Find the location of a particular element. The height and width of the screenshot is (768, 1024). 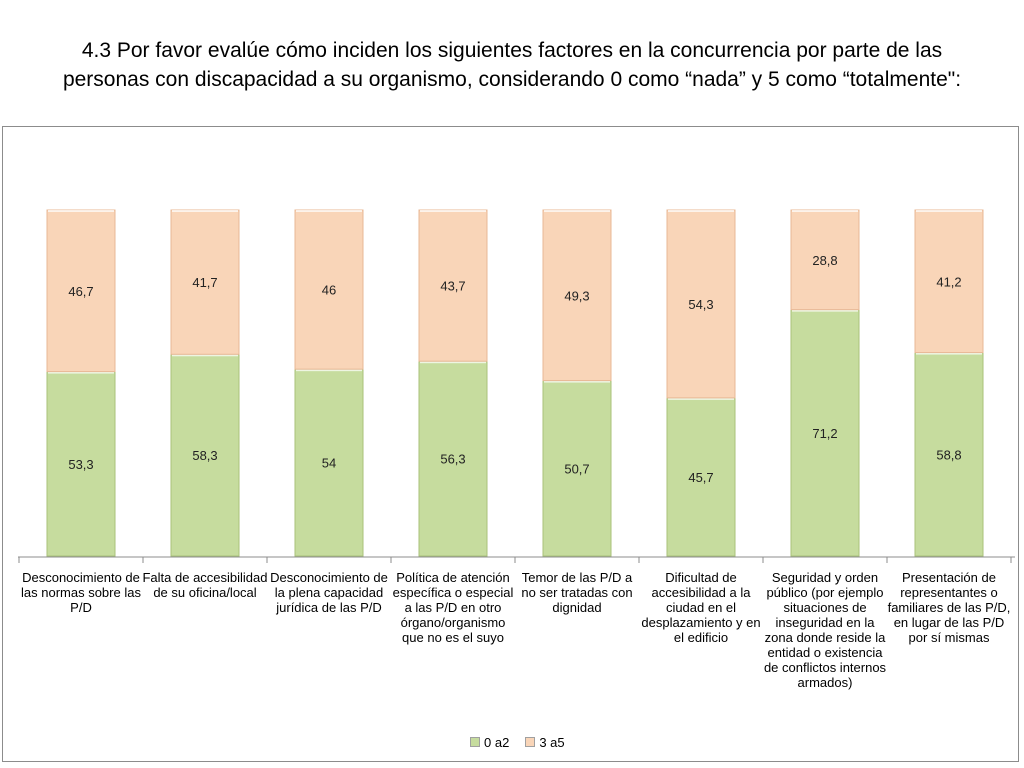

data-label-3-a5-1: 46,7 is located at coordinates (80, 291).